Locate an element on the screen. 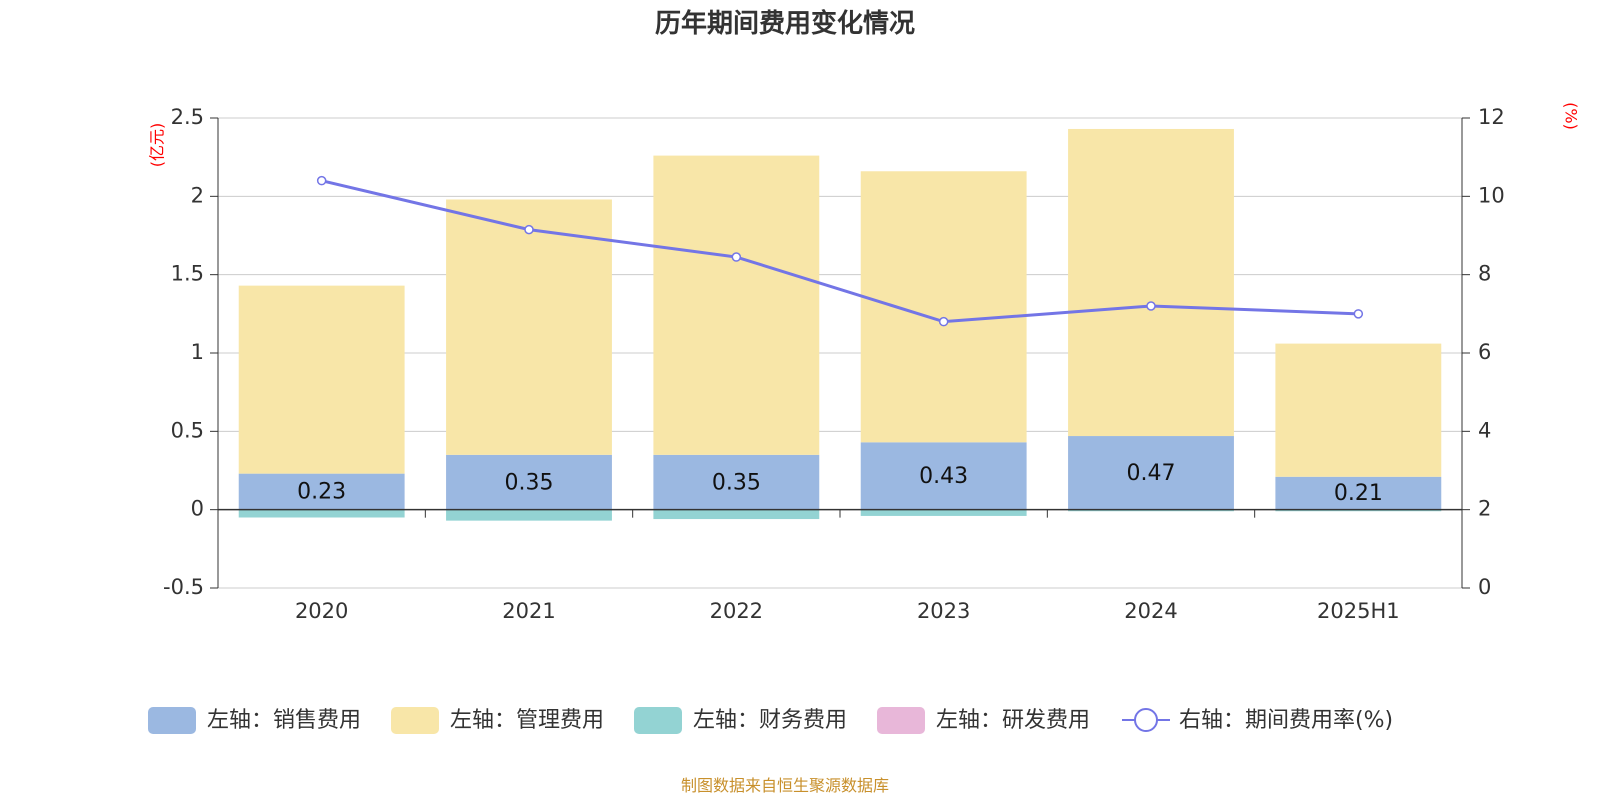 Image resolution: width=1600 pixels, height=800 pixels. x-tick-label: 2022 is located at coordinates (736, 611).